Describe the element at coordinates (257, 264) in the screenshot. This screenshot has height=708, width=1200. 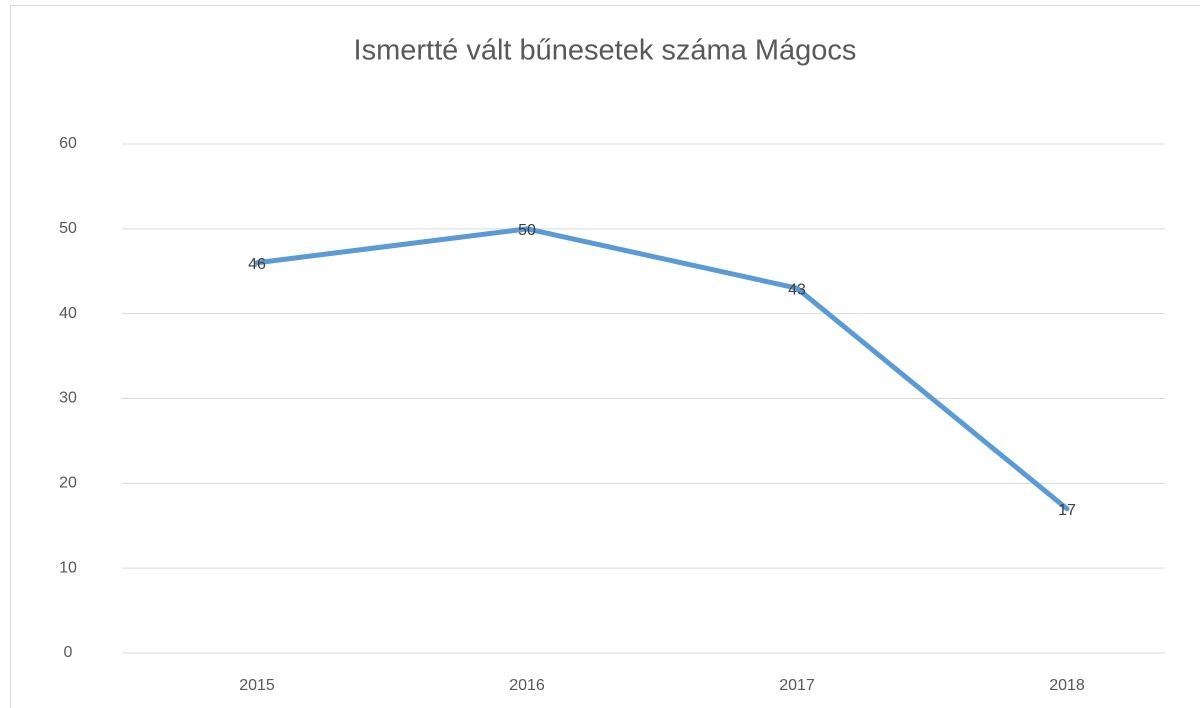
I see `data-label: 46` at that location.